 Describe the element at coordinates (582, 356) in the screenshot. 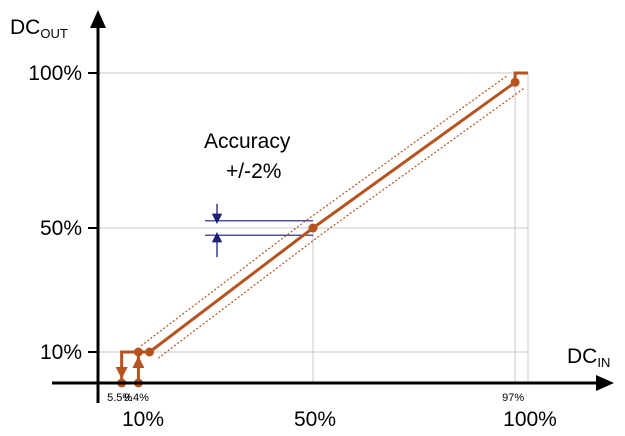

I see `x-axis-label-main: DC` at that location.